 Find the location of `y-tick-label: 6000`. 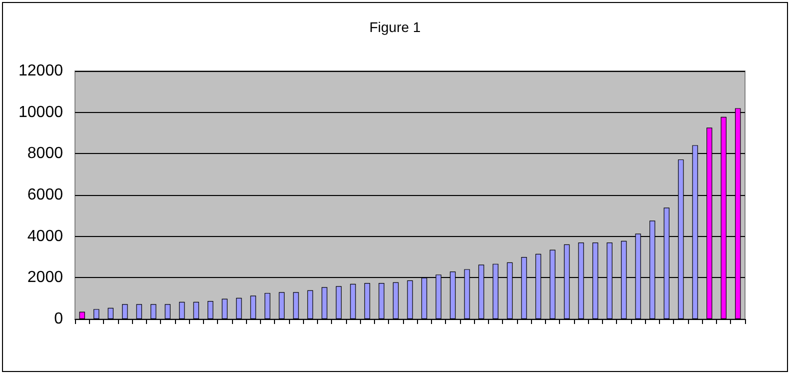

y-tick-label: 6000 is located at coordinates (45, 195).